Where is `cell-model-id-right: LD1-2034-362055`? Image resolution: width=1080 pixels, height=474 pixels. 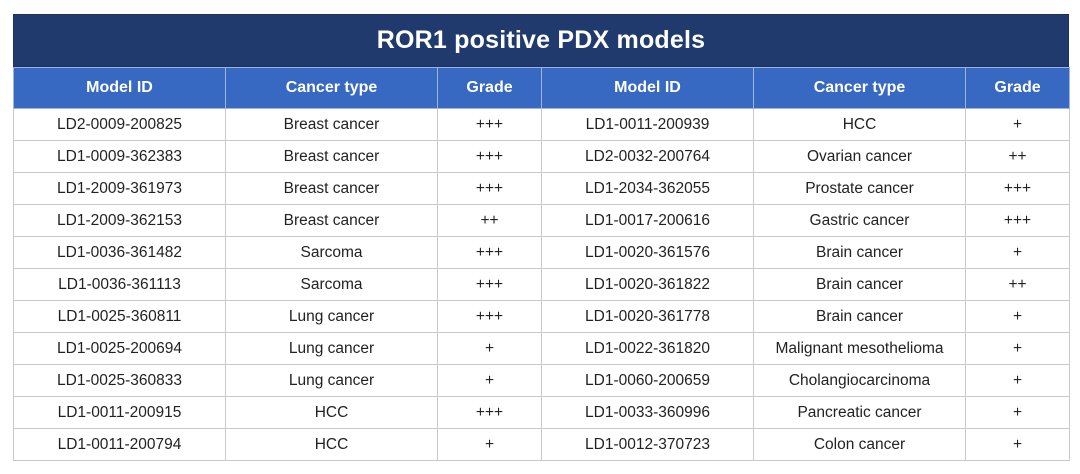 cell-model-id-right: LD1-2034-362055 is located at coordinates (647, 188).